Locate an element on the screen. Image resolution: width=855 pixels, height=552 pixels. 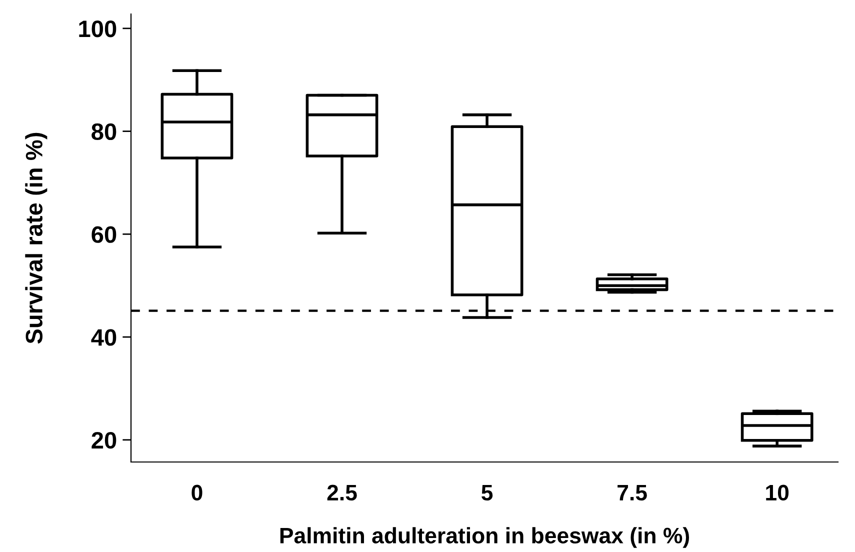
y-tick-label: 100 is located at coordinates (97, 29).